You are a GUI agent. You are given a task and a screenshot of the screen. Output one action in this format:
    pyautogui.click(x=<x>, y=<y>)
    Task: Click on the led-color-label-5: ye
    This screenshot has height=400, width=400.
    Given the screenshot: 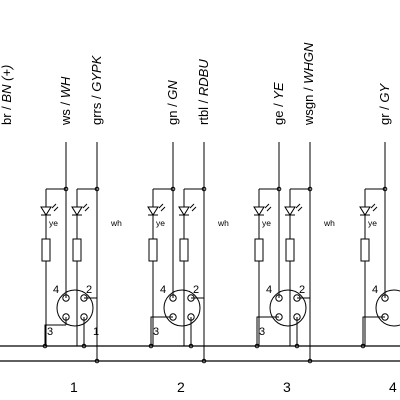 What is the action you would take?
    pyautogui.click(x=266, y=223)
    